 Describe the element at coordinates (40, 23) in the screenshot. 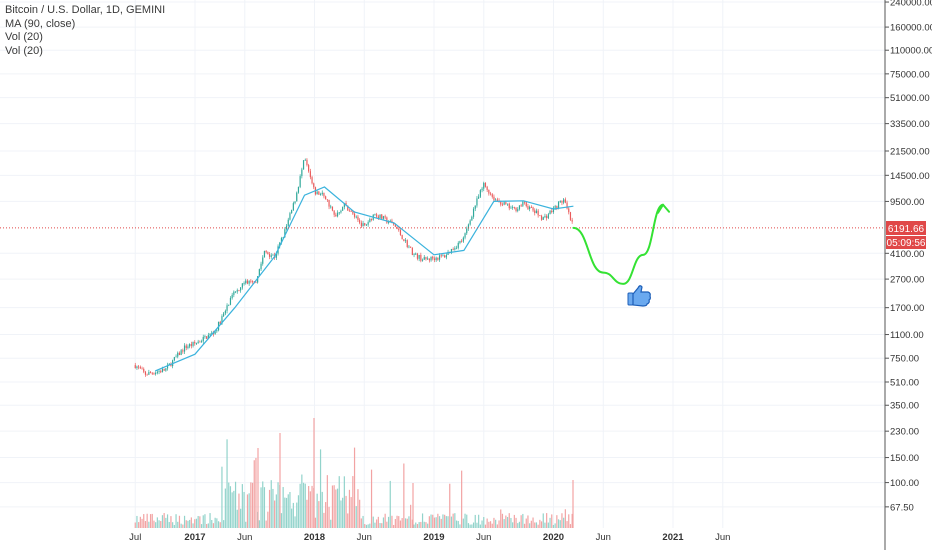

I see `ma-indicator-label: MA (90, close)` at that location.